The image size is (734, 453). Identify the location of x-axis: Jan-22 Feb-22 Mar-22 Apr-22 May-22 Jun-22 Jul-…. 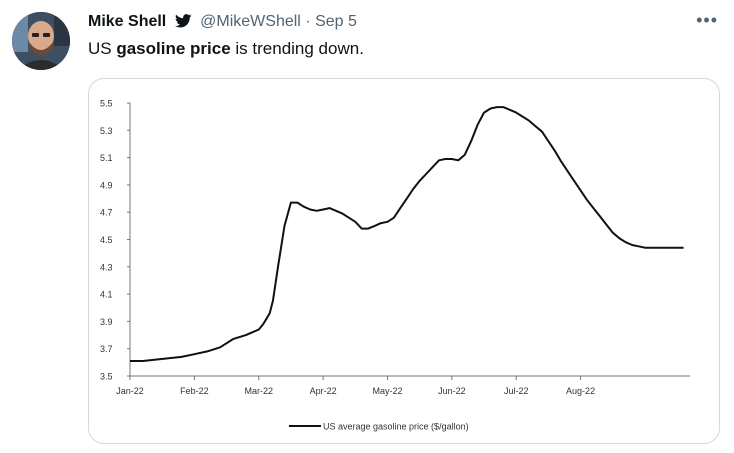
(403, 385).